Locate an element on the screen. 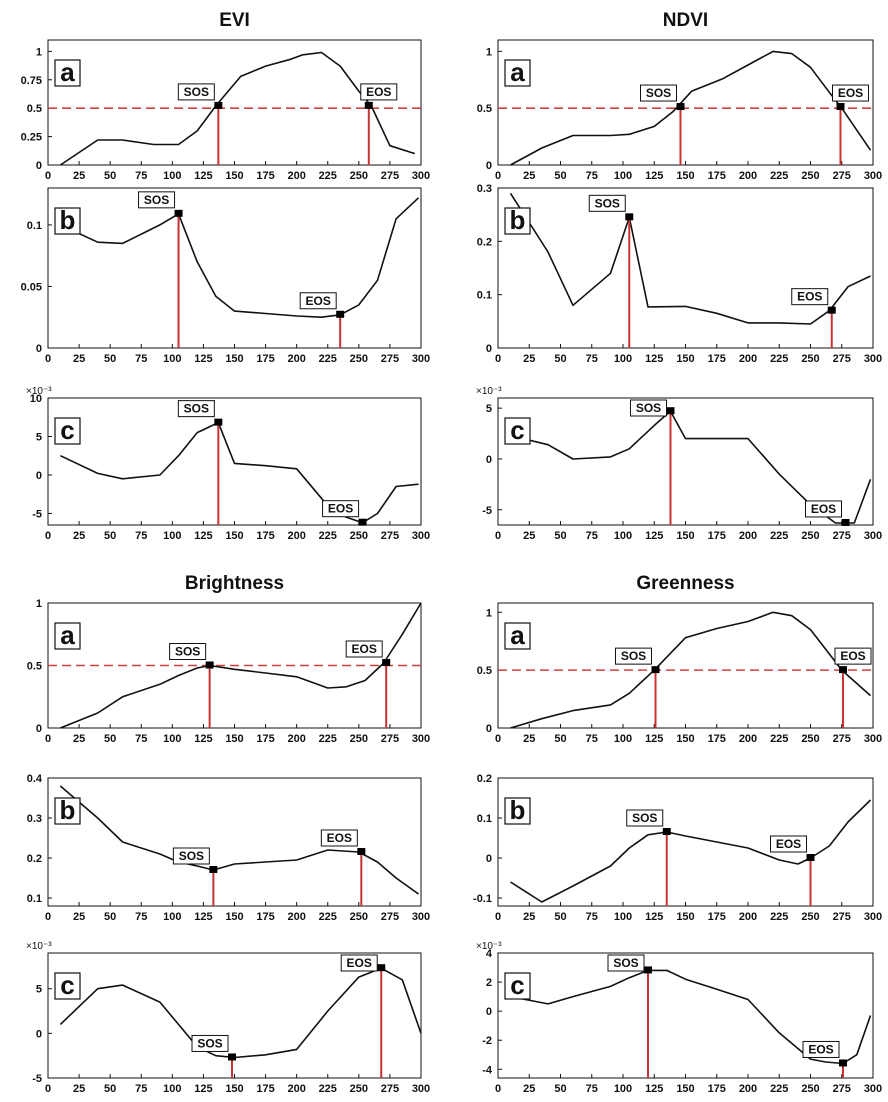 This screenshot has height=1102, width=888. y-tick-label: 4 is located at coordinates (489, 954).